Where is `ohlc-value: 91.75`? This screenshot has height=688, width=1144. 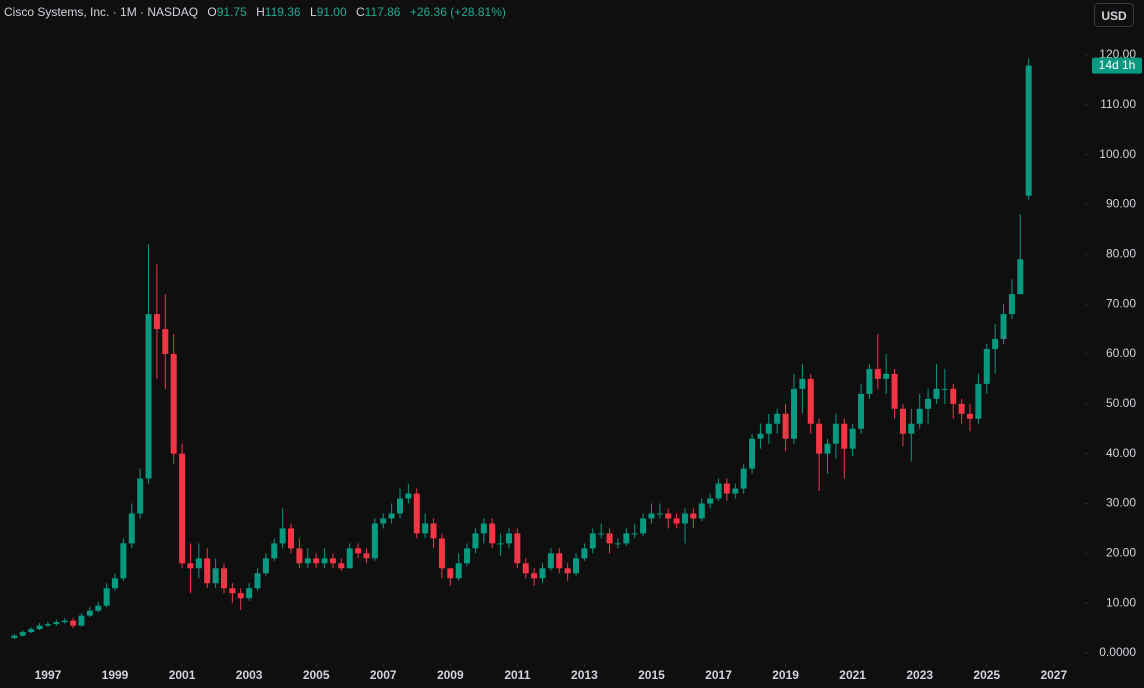 ohlc-value: 91.75 is located at coordinates (231, 12).